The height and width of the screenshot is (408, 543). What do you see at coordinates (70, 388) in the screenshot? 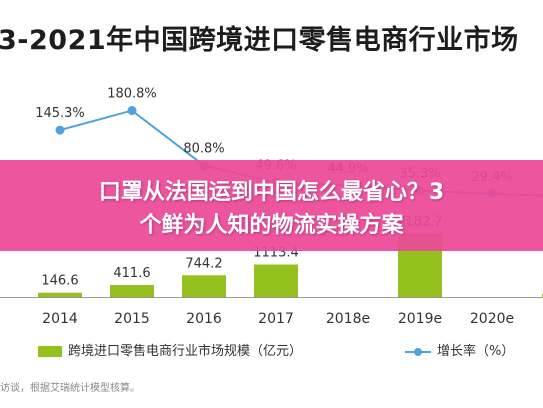
I see `source-note: 访谈，根据艾瑞统计模型核算。` at bounding box center [70, 388].